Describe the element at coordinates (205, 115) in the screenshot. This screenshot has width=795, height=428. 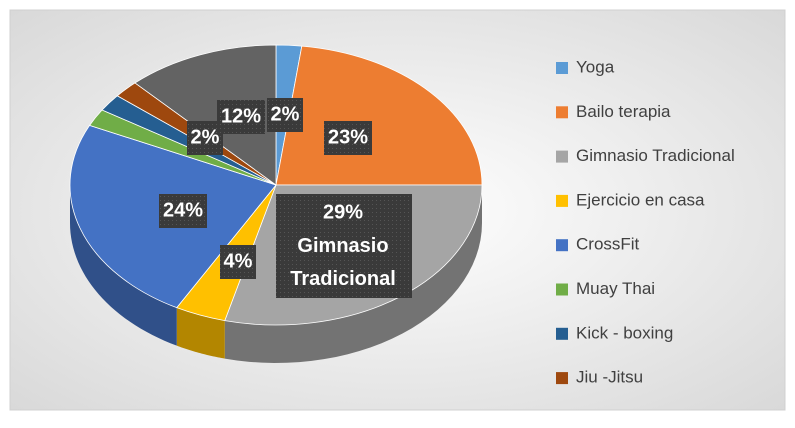
I see `pie-slice` at that location.